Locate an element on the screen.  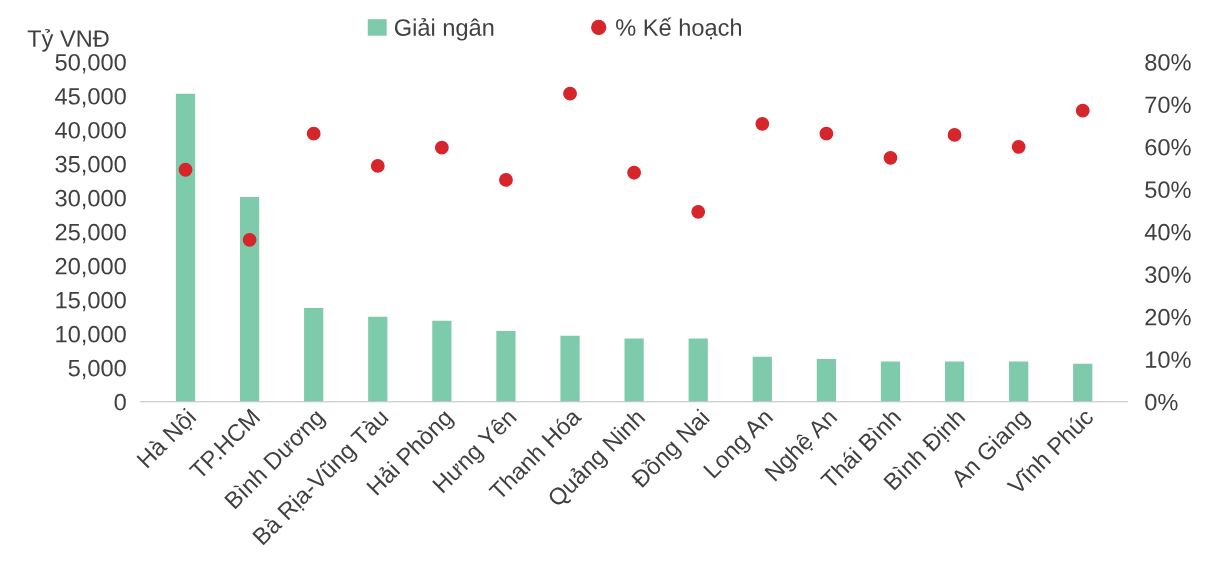
y2-tick-label: 80% is located at coordinates (1168, 62).